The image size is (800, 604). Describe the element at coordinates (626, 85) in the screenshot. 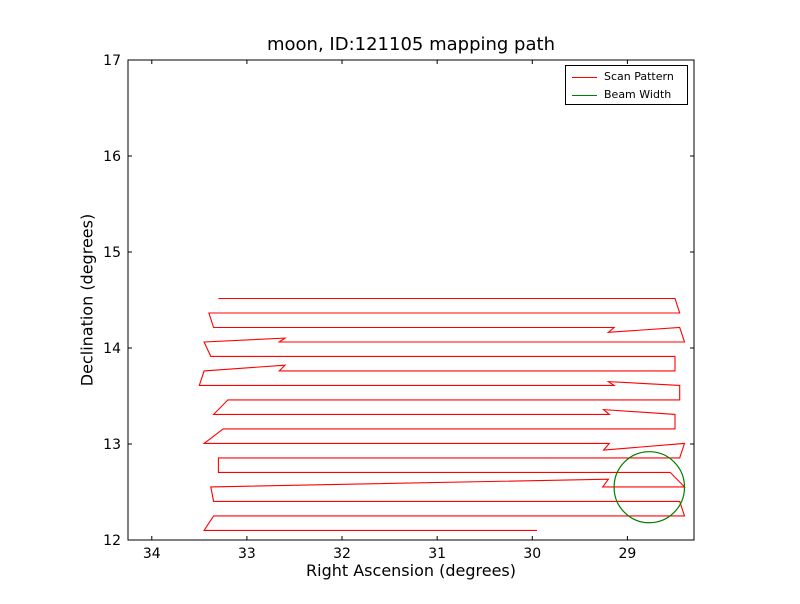

I see `legend: Scan Pattern Beam Width` at that location.